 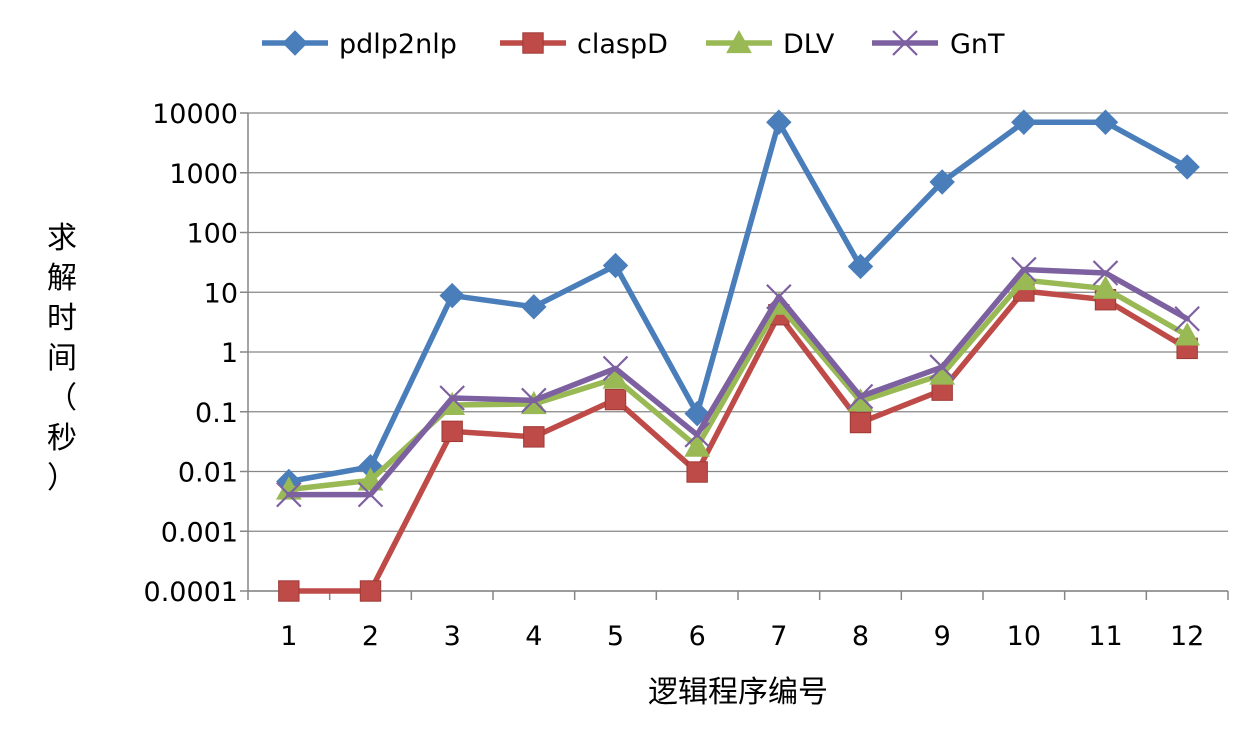 What do you see at coordinates (203, 174) in the screenshot?
I see `y-tick-label: 1000` at bounding box center [203, 174].